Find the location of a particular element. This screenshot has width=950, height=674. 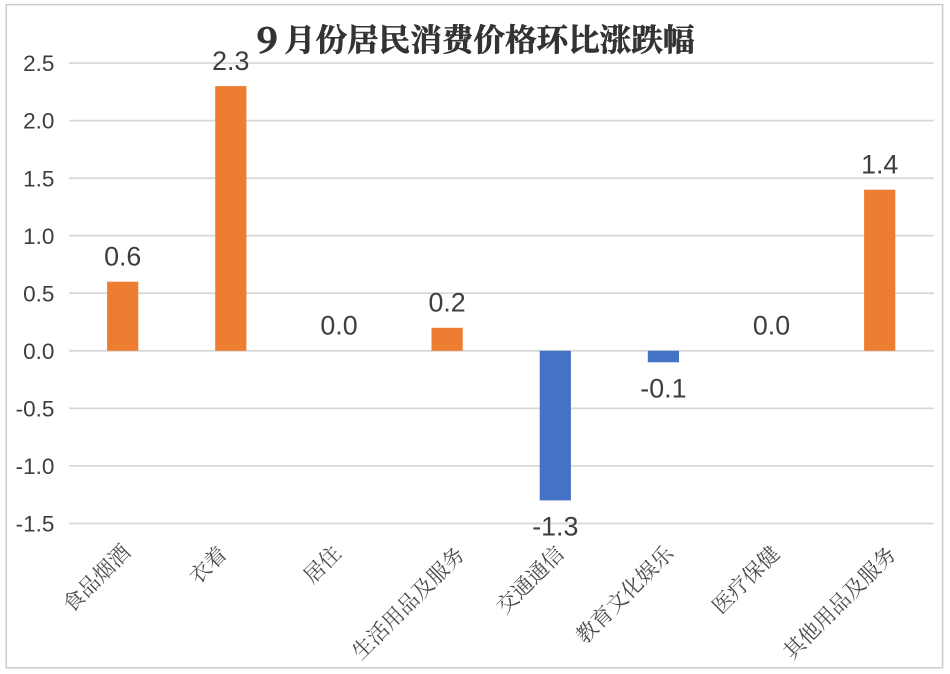

svg-text: 2.0 is located at coordinates (38, 121).